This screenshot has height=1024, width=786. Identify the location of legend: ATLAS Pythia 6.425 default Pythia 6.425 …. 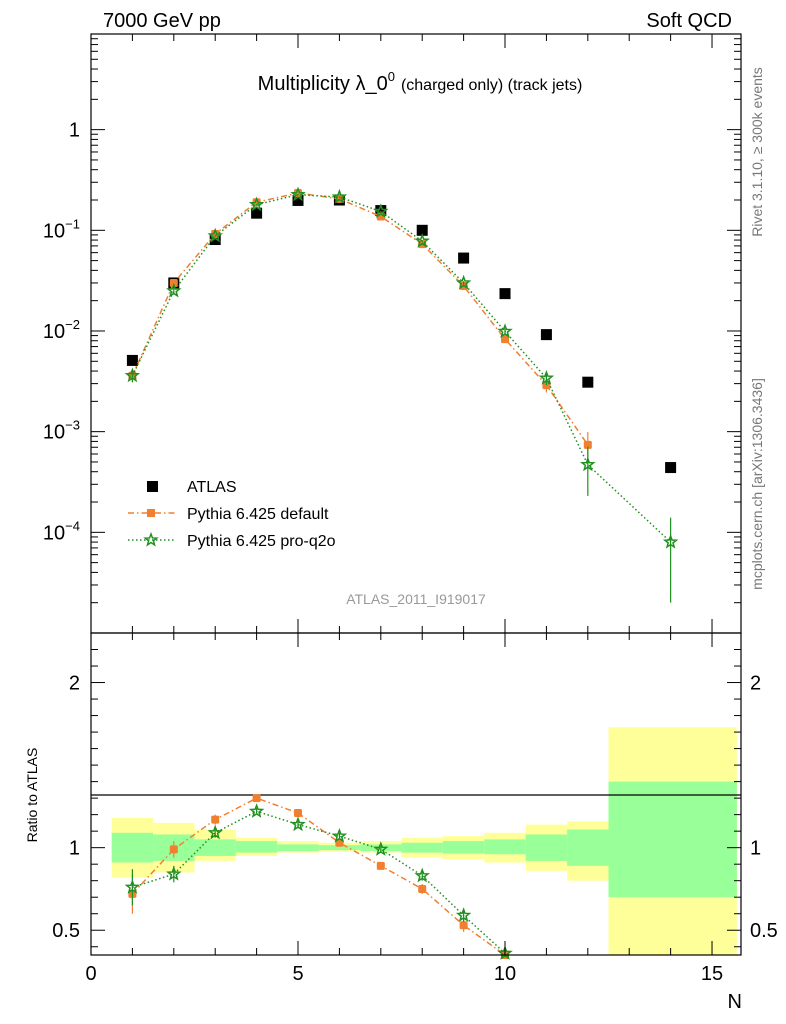
(232, 514).